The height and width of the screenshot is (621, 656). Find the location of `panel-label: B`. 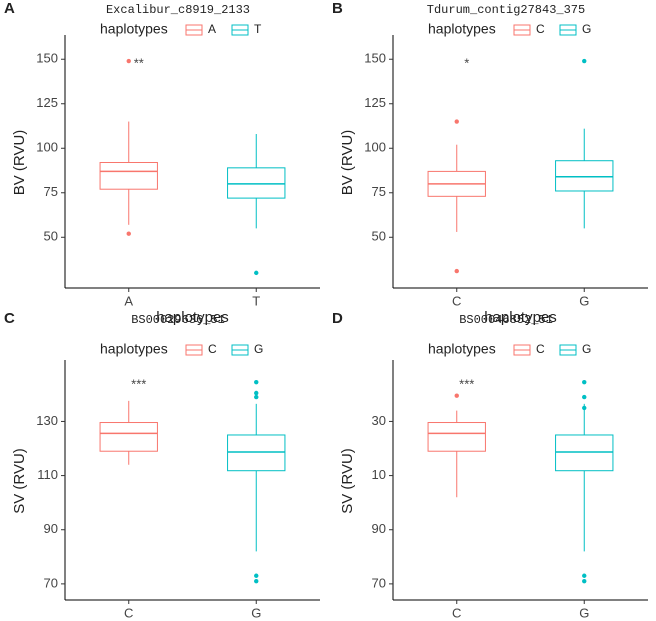

panel-label: B is located at coordinates (337, 8).